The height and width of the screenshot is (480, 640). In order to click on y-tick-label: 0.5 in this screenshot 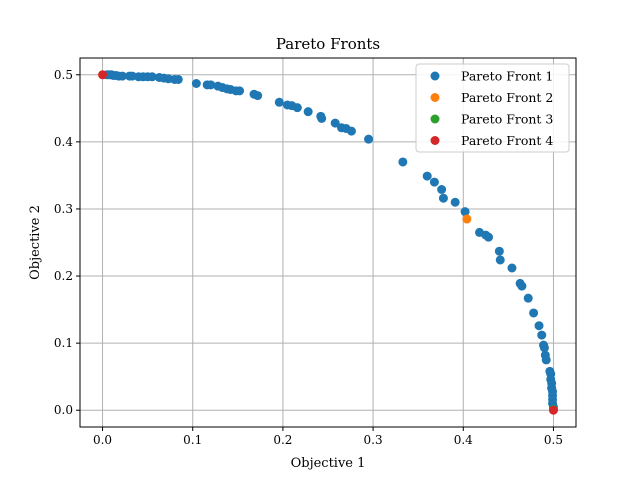, I will do `click(63, 75)`.